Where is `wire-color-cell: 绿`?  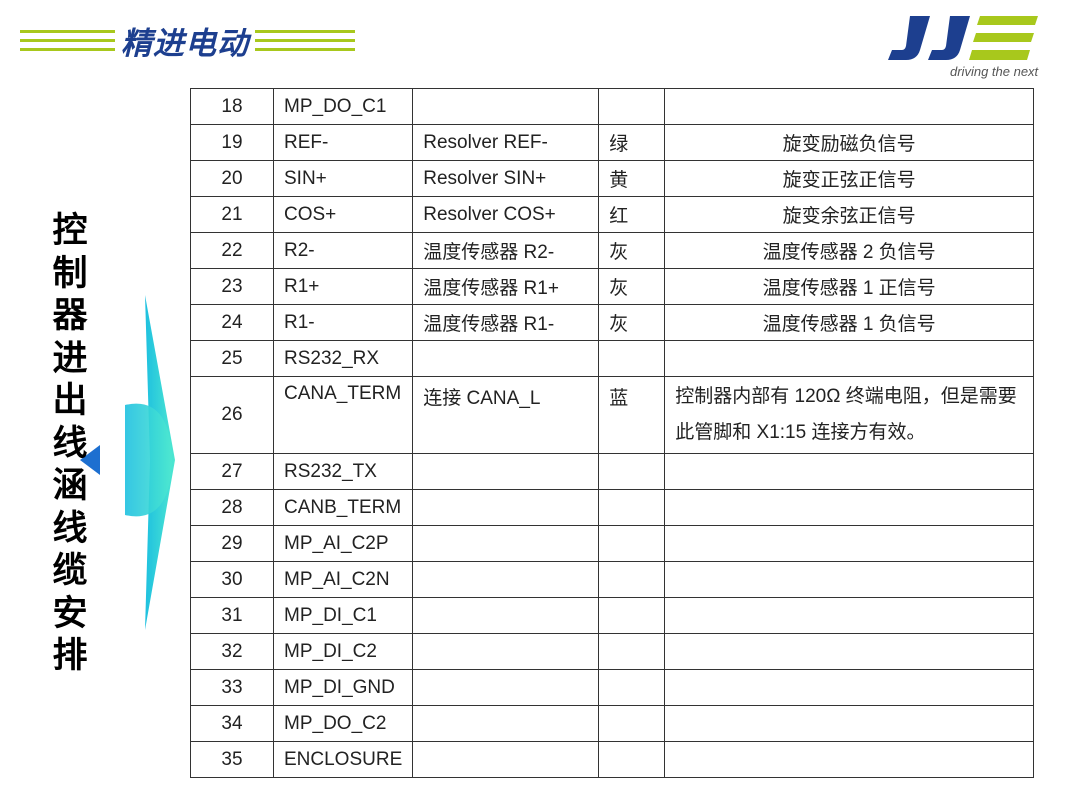 wire-color-cell: 绿 is located at coordinates (632, 142).